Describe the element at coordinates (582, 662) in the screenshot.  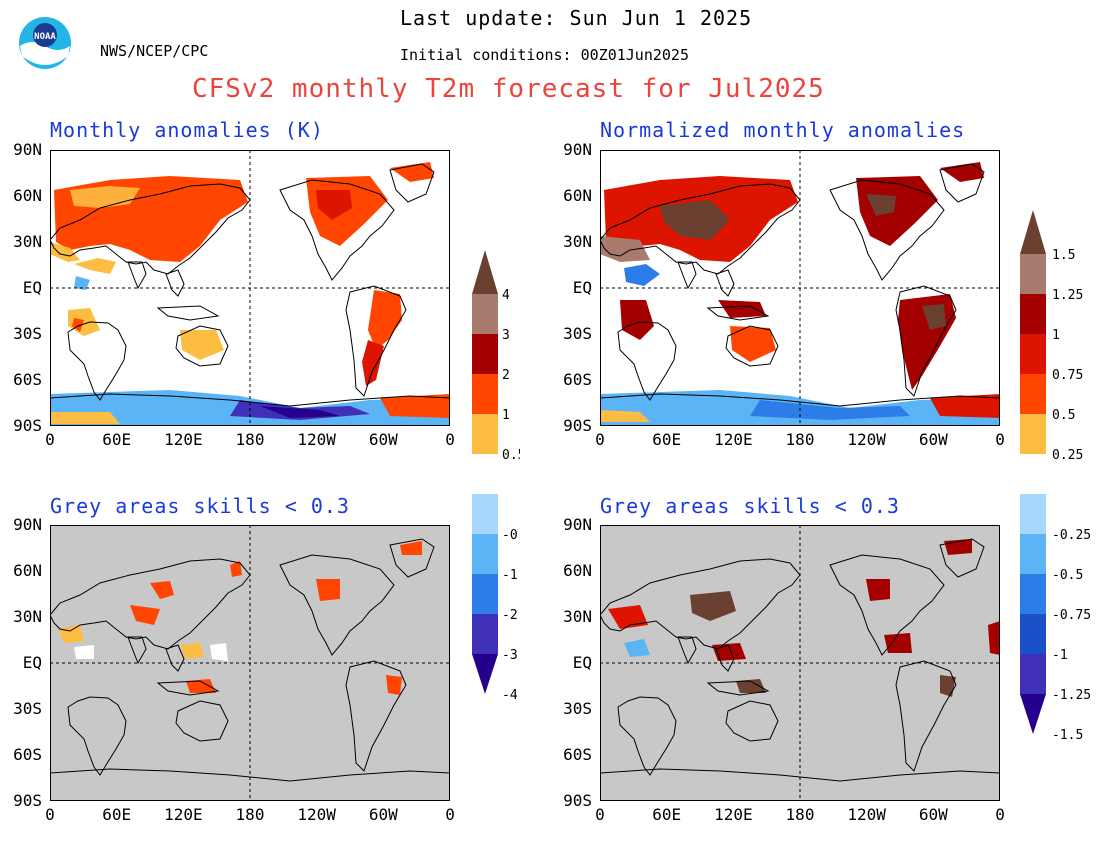
I see `lat-tick-label: EQ` at that location.